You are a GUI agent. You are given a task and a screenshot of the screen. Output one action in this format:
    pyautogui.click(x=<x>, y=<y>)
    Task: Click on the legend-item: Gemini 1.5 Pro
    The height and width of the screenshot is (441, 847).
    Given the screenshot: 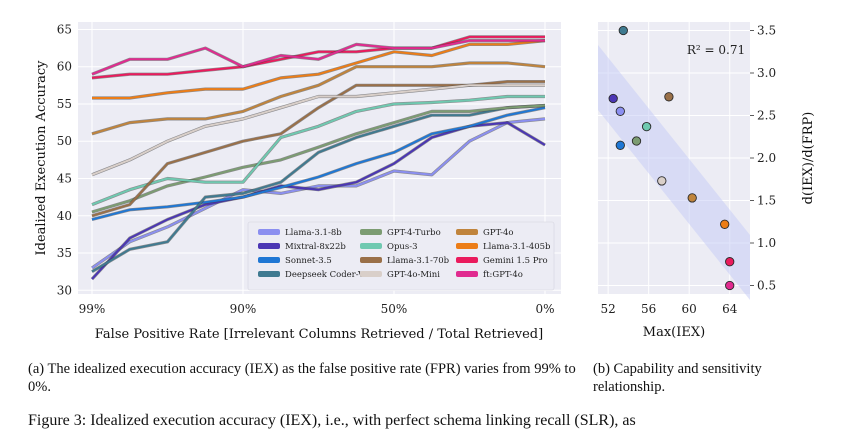 What is the action you would take?
    pyautogui.click(x=502, y=261)
    